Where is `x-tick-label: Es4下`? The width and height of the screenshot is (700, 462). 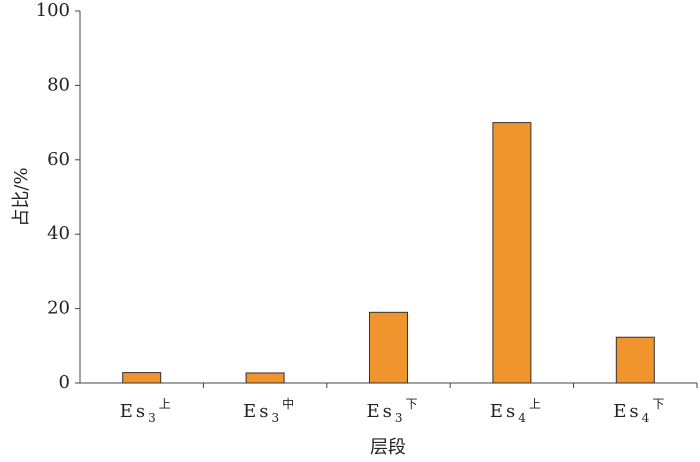 x-tick-label: Es4下 is located at coordinates (640, 411).